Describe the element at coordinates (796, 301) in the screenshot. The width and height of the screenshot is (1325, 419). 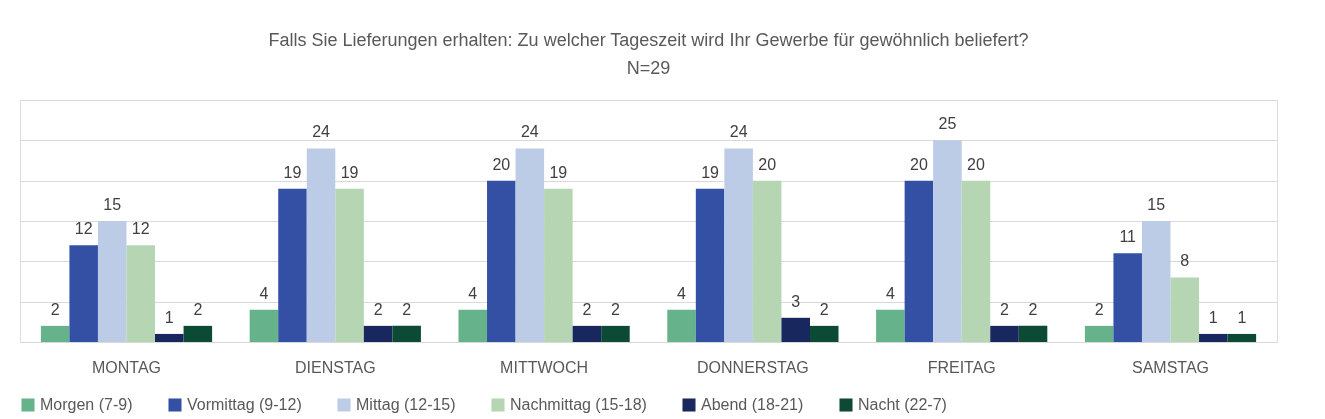
I see `data-label: 3` at that location.